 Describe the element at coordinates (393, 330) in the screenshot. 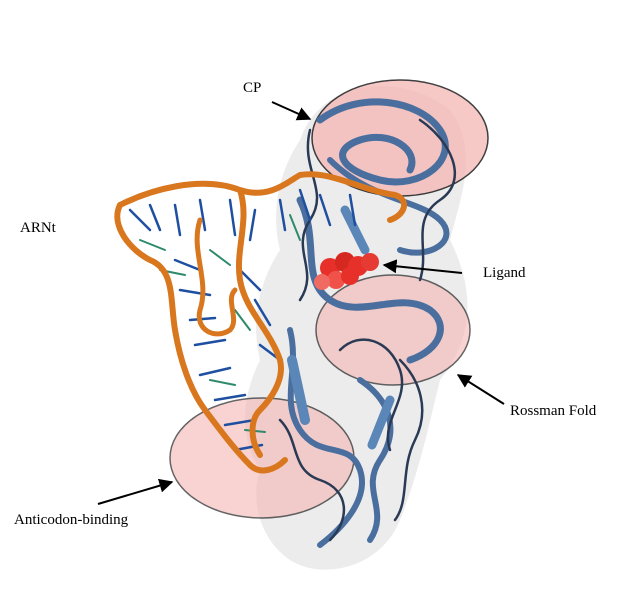

I see `rossman-fold-ellipse` at that location.